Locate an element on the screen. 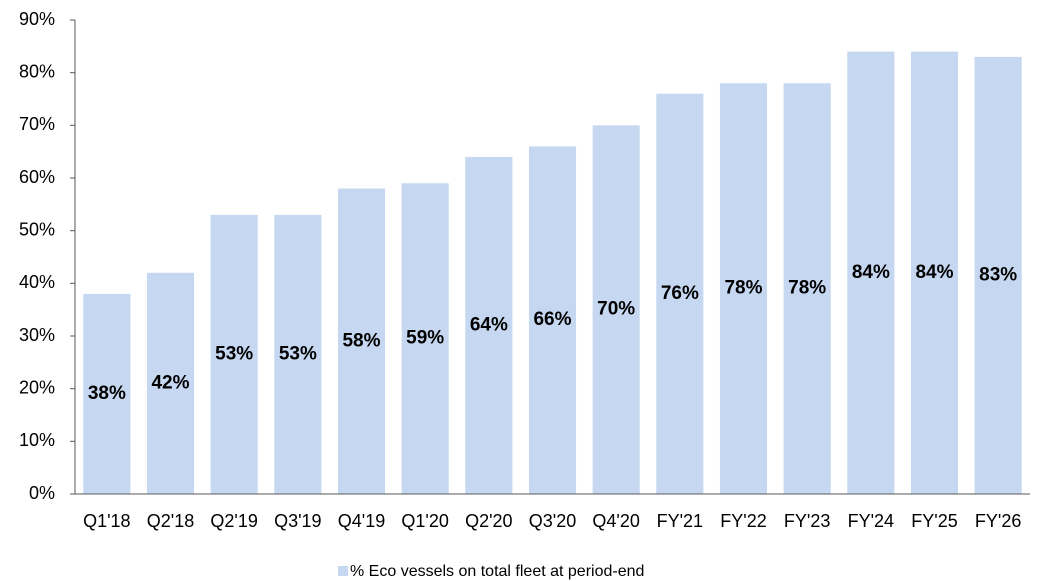  data-label: 66% is located at coordinates (552, 319).